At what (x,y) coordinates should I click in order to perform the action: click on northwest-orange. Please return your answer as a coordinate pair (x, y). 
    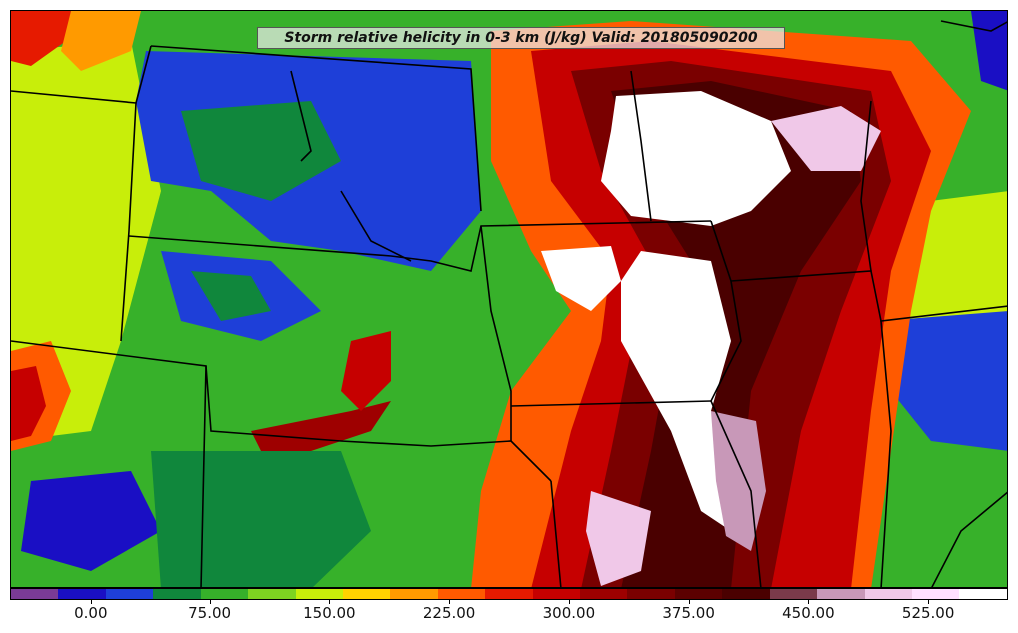
    Looking at the image, I should click on (101, 41).